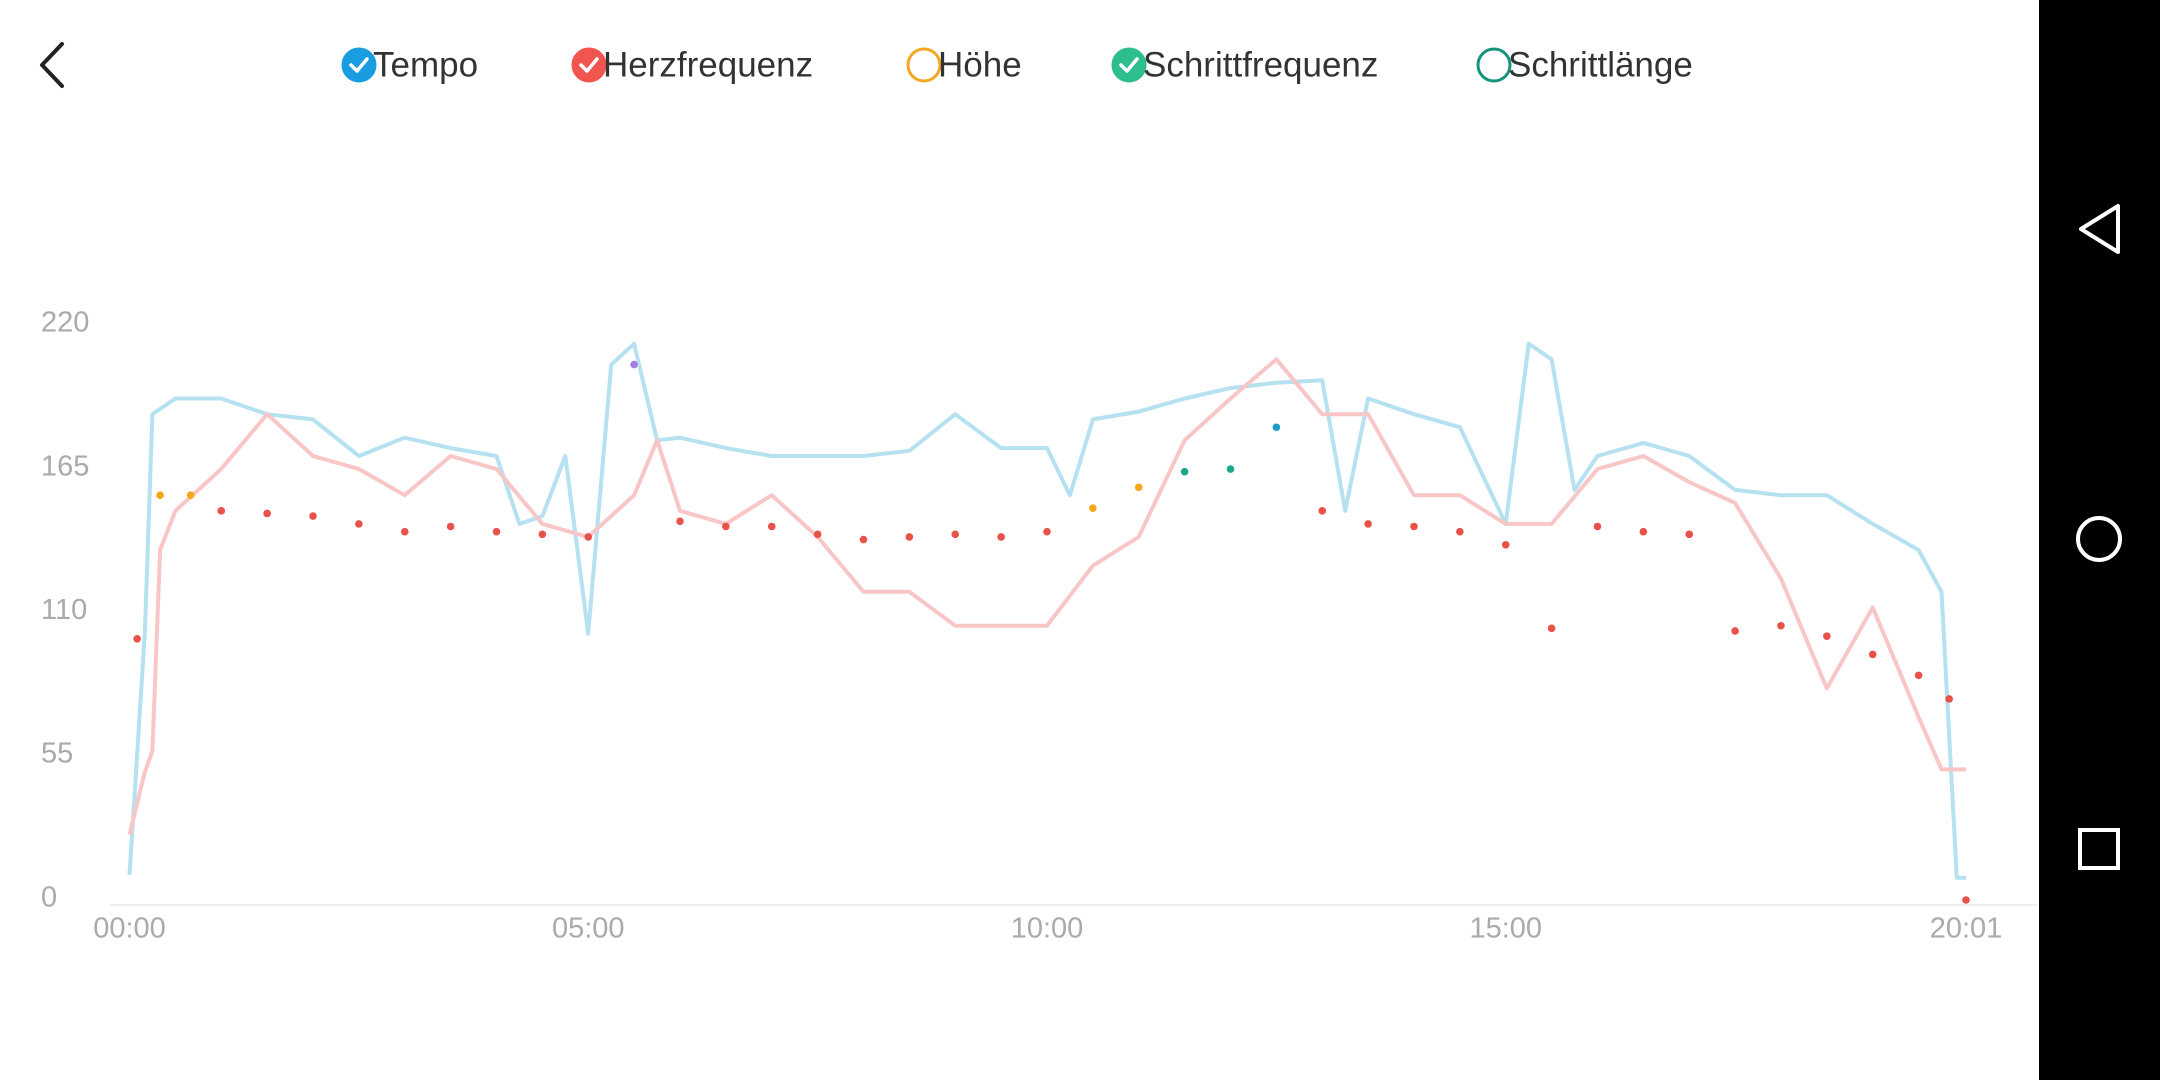  I want to click on legend-item: Tempo, so click(409, 64).